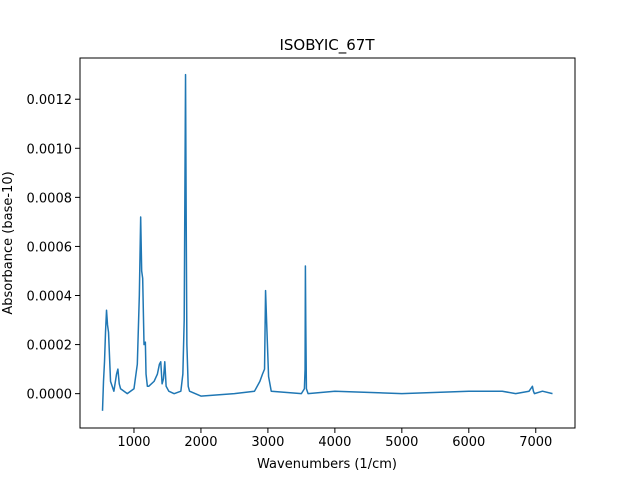 This screenshot has width=640, height=480. What do you see at coordinates (50, 395) in the screenshot?
I see `y-tick-label: 0.0000` at bounding box center [50, 395].